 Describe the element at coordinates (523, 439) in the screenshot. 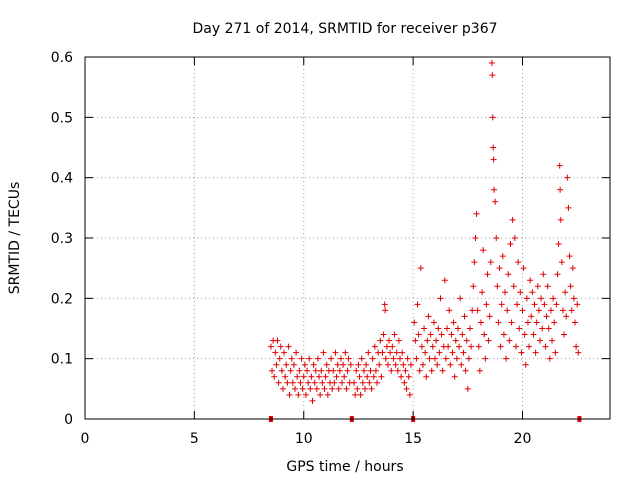

I see `x-tick-label: 20` at that location.